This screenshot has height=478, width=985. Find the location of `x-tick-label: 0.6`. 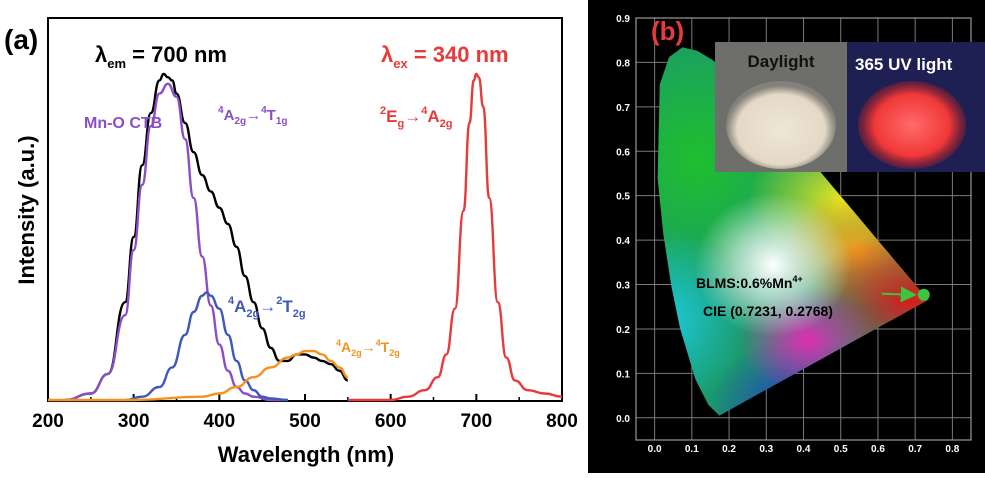

x-tick-label: 0.6 is located at coordinates (878, 449).